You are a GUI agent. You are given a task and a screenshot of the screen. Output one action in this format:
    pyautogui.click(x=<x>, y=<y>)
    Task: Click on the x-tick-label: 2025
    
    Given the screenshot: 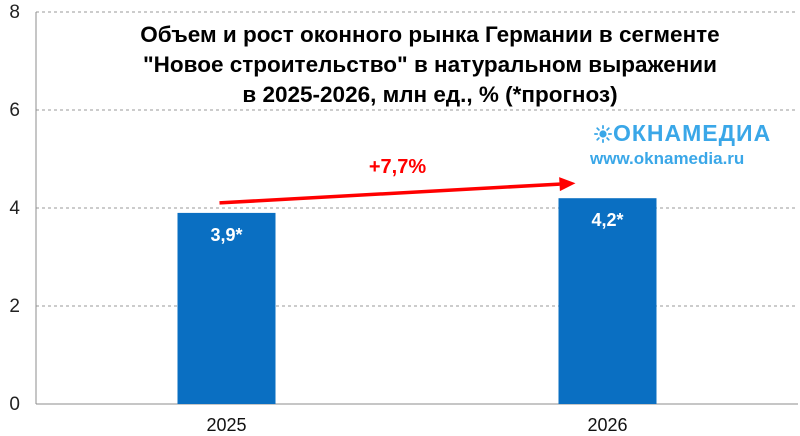 What is the action you would take?
    pyautogui.click(x=226, y=425)
    